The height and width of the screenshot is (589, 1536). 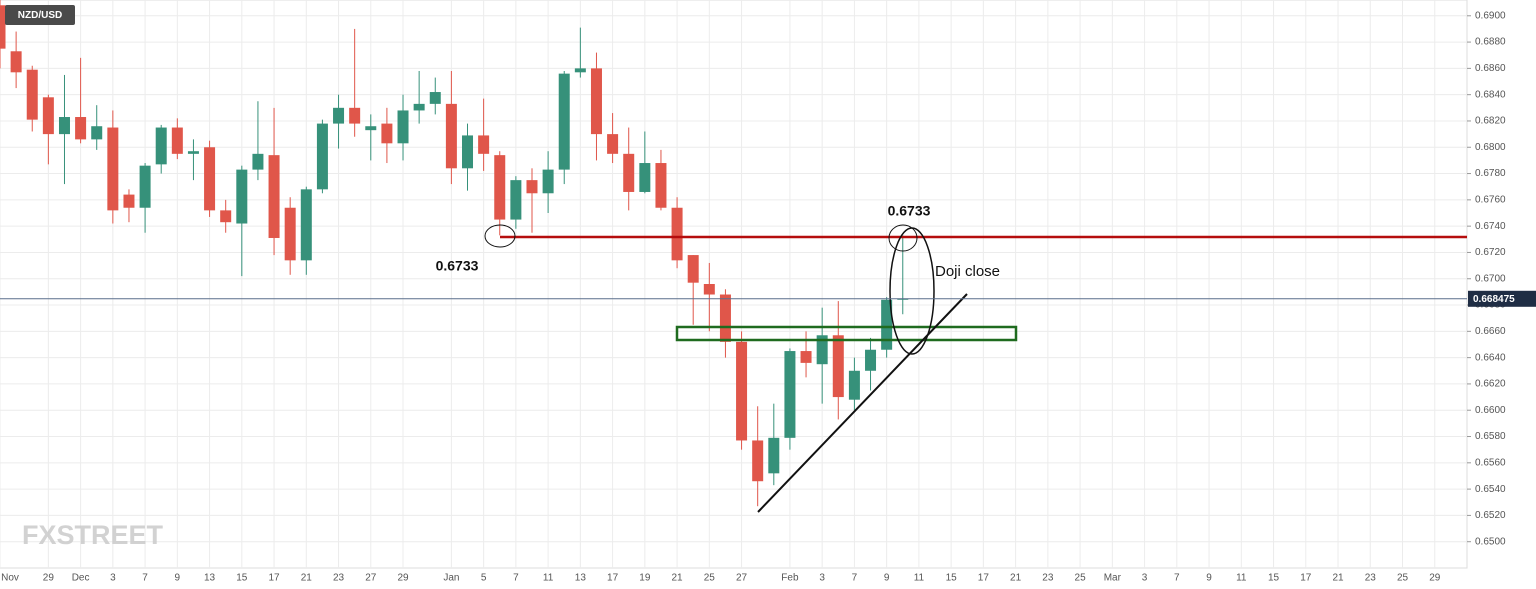 I want to click on y-tick-label: 0.6780, so click(x=1490, y=173).